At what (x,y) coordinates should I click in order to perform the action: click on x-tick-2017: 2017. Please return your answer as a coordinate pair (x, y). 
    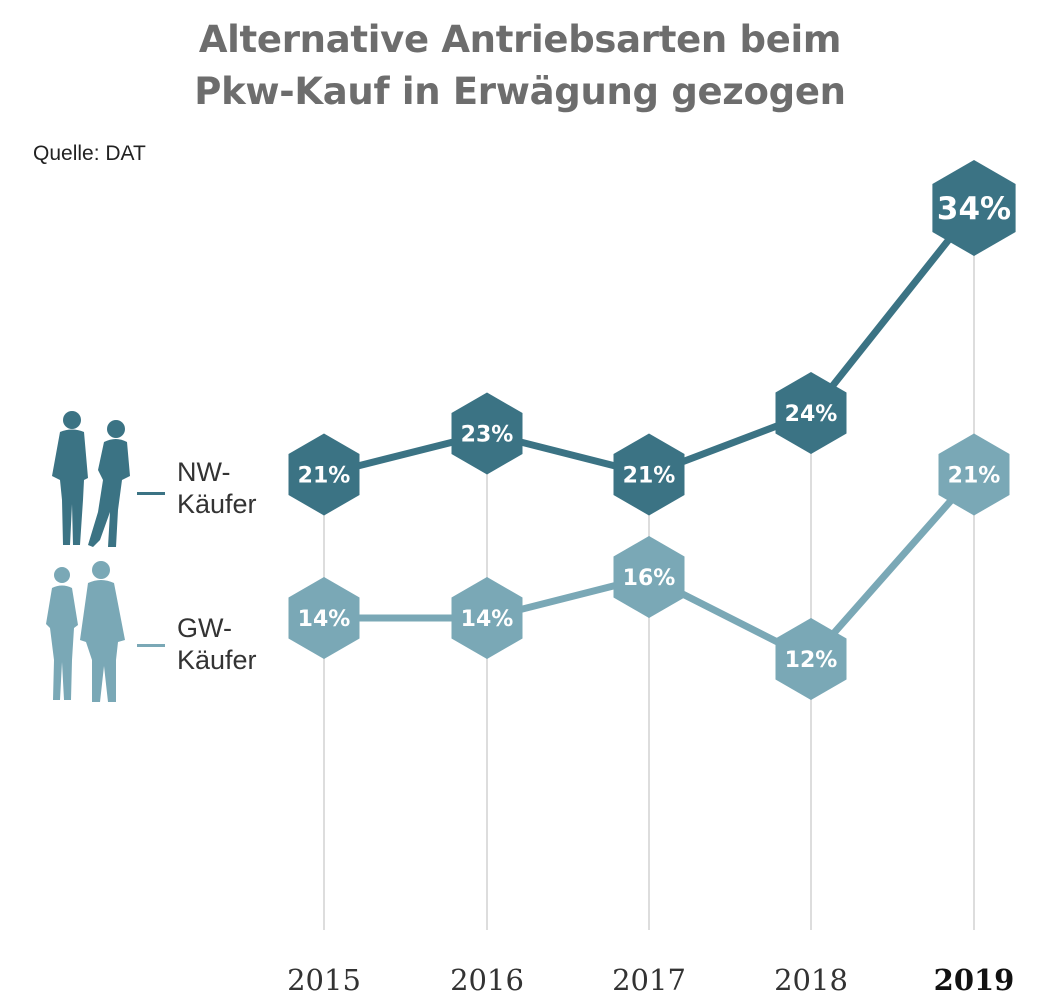
    Looking at the image, I should click on (649, 980).